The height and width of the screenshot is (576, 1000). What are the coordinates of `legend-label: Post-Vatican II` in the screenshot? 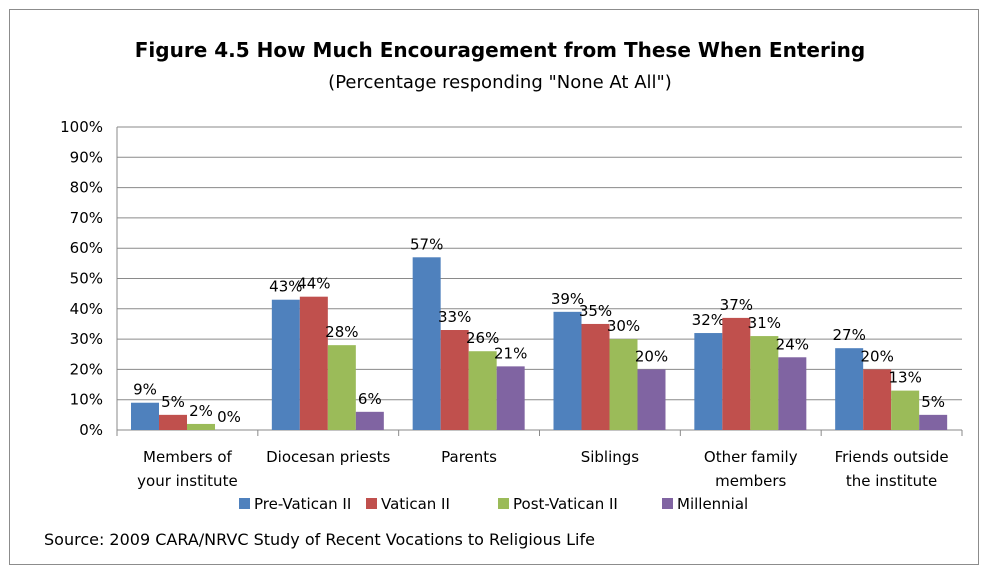 It's located at (565, 504).